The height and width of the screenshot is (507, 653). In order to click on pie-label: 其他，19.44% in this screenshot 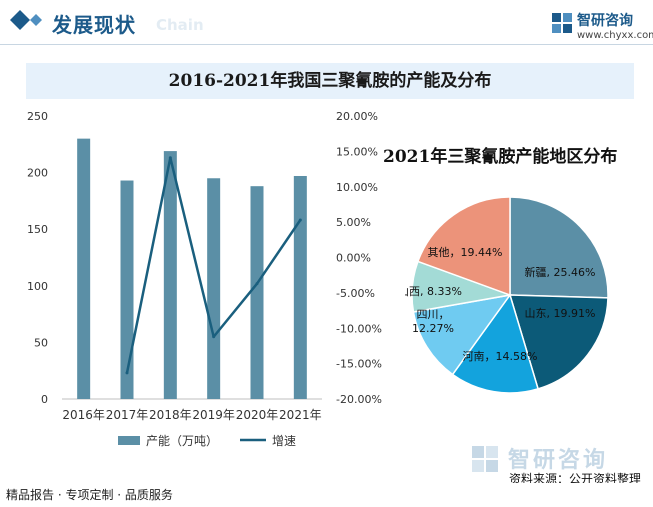, I will do `click(465, 252)`.